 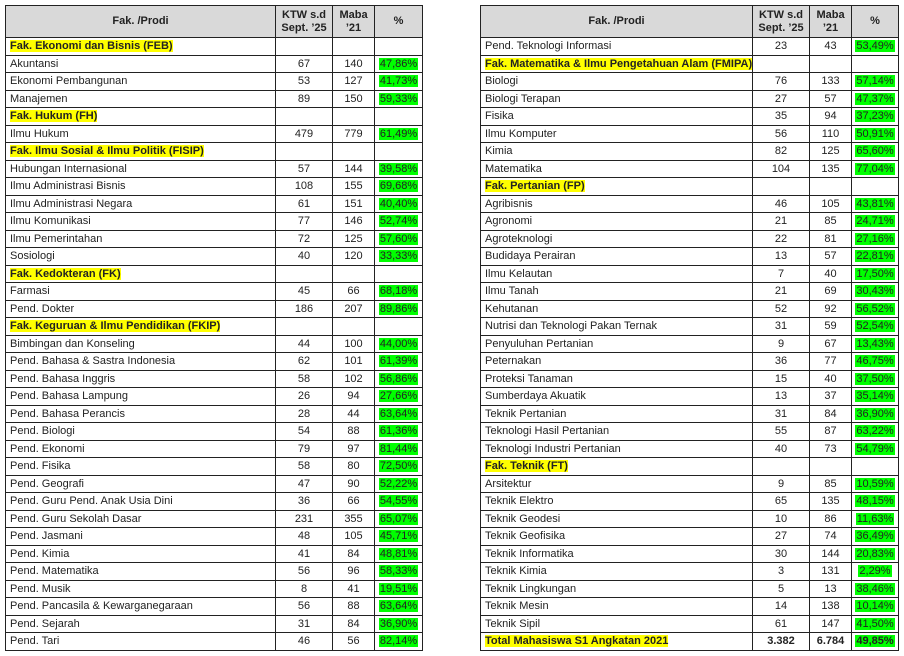 I want to click on percent-value: 72,50%, so click(x=398, y=466).